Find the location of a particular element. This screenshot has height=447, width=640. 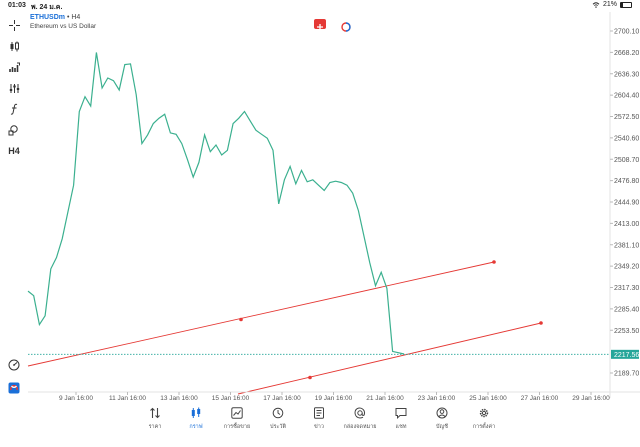

tab-quotes: ราคา is located at coordinates (155, 419).